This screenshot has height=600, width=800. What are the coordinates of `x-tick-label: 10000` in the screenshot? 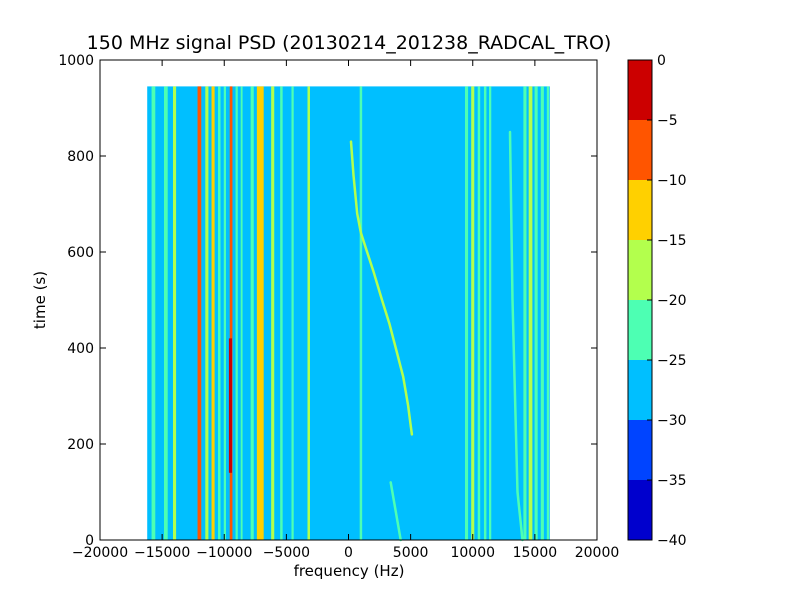 It's located at (472, 553).